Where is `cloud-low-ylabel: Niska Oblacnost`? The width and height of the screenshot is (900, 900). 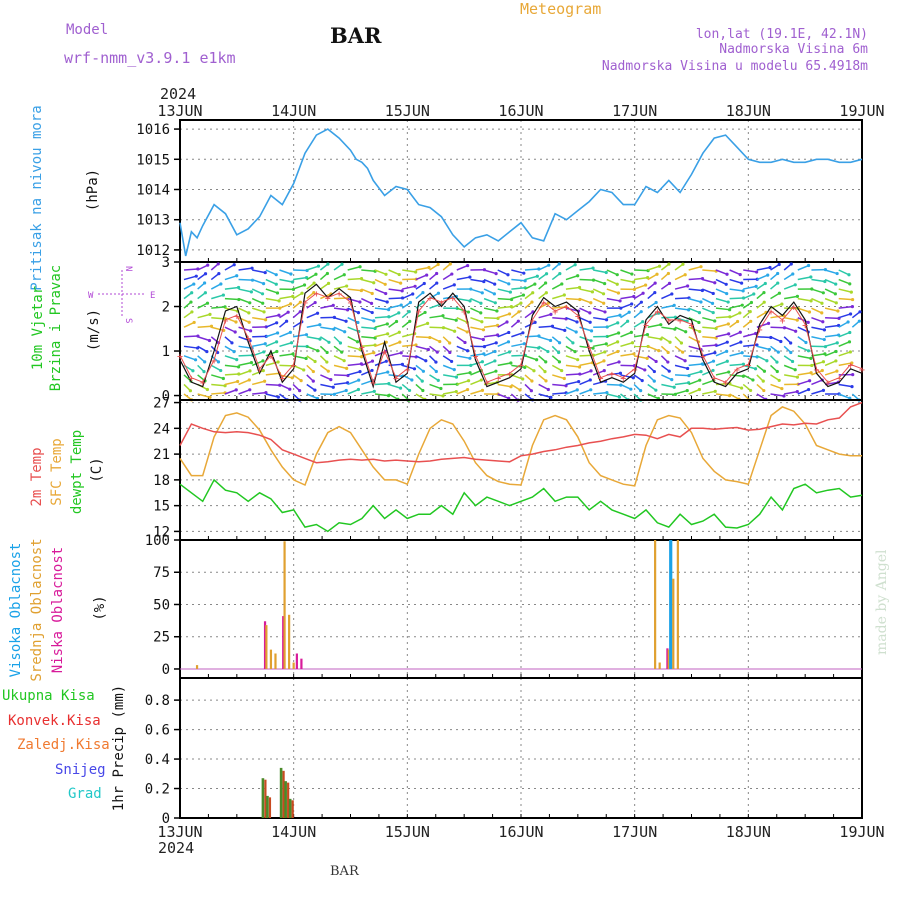 cloud-low-ylabel: Niska Oblacnost is located at coordinates (58, 610).